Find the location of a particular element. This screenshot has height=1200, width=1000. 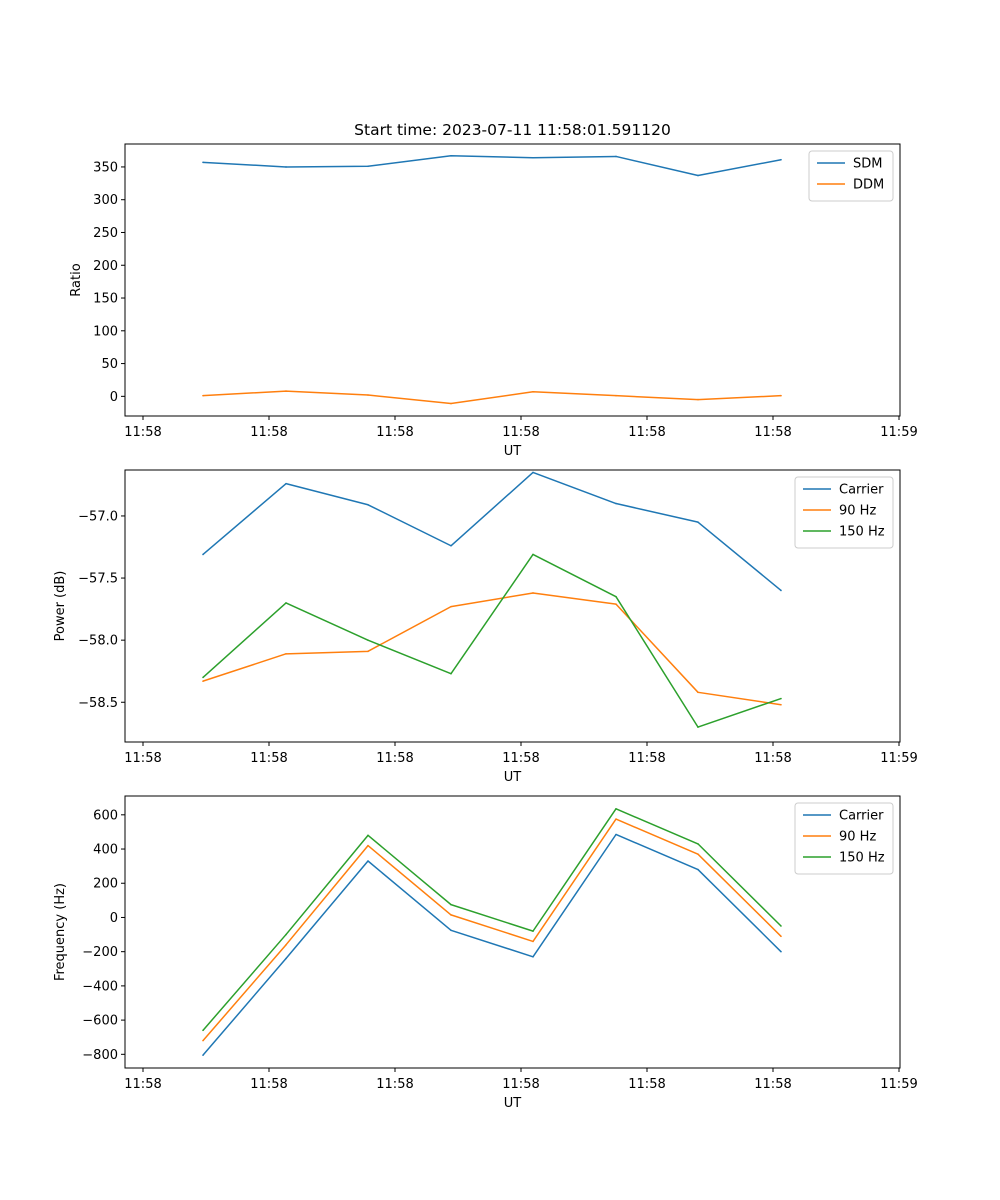

y-tick-label: −200 is located at coordinates (100, 952).